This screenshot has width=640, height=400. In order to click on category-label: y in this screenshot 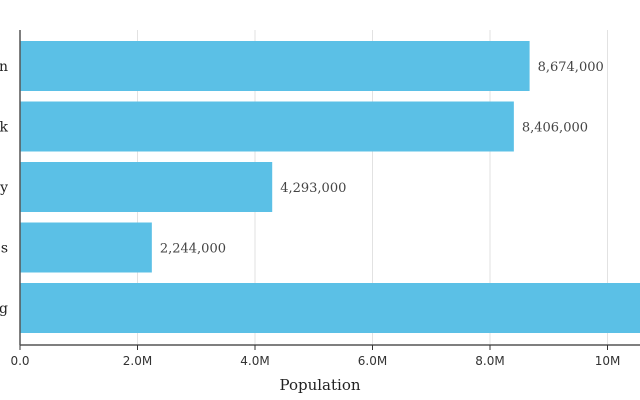, I will do `click(4, 188)`.